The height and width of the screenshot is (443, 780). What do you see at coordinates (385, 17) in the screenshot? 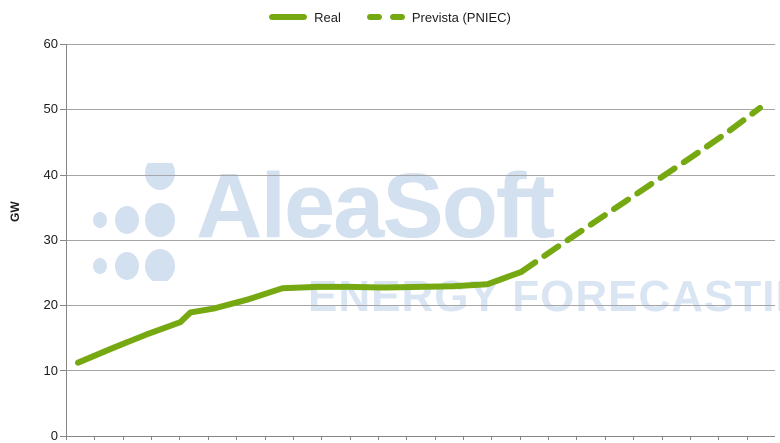
I see `legend-swatch-dashed-icon` at bounding box center [385, 17].